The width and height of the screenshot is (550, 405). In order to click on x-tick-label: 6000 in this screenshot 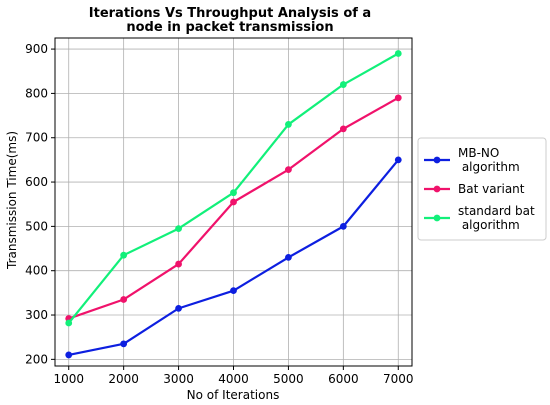, I will do `click(343, 379)`.